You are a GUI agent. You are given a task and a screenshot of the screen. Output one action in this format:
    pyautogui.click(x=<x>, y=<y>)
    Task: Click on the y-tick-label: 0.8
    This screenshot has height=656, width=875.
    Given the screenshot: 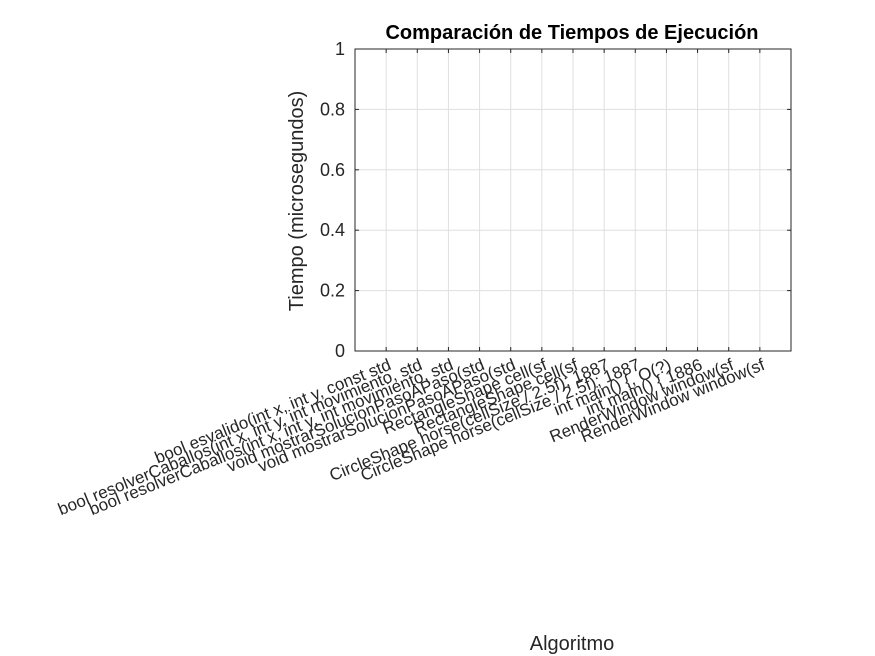 What is the action you would take?
    pyautogui.click(x=332, y=109)
    